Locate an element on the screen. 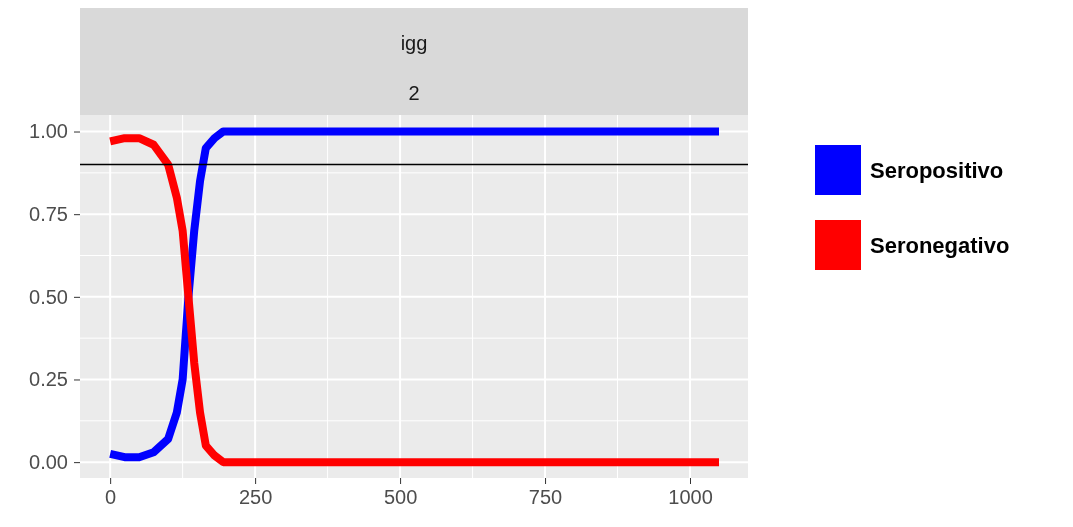 This screenshot has width=1073, height=527. x-tick-label: 1000 is located at coordinates (690, 497).